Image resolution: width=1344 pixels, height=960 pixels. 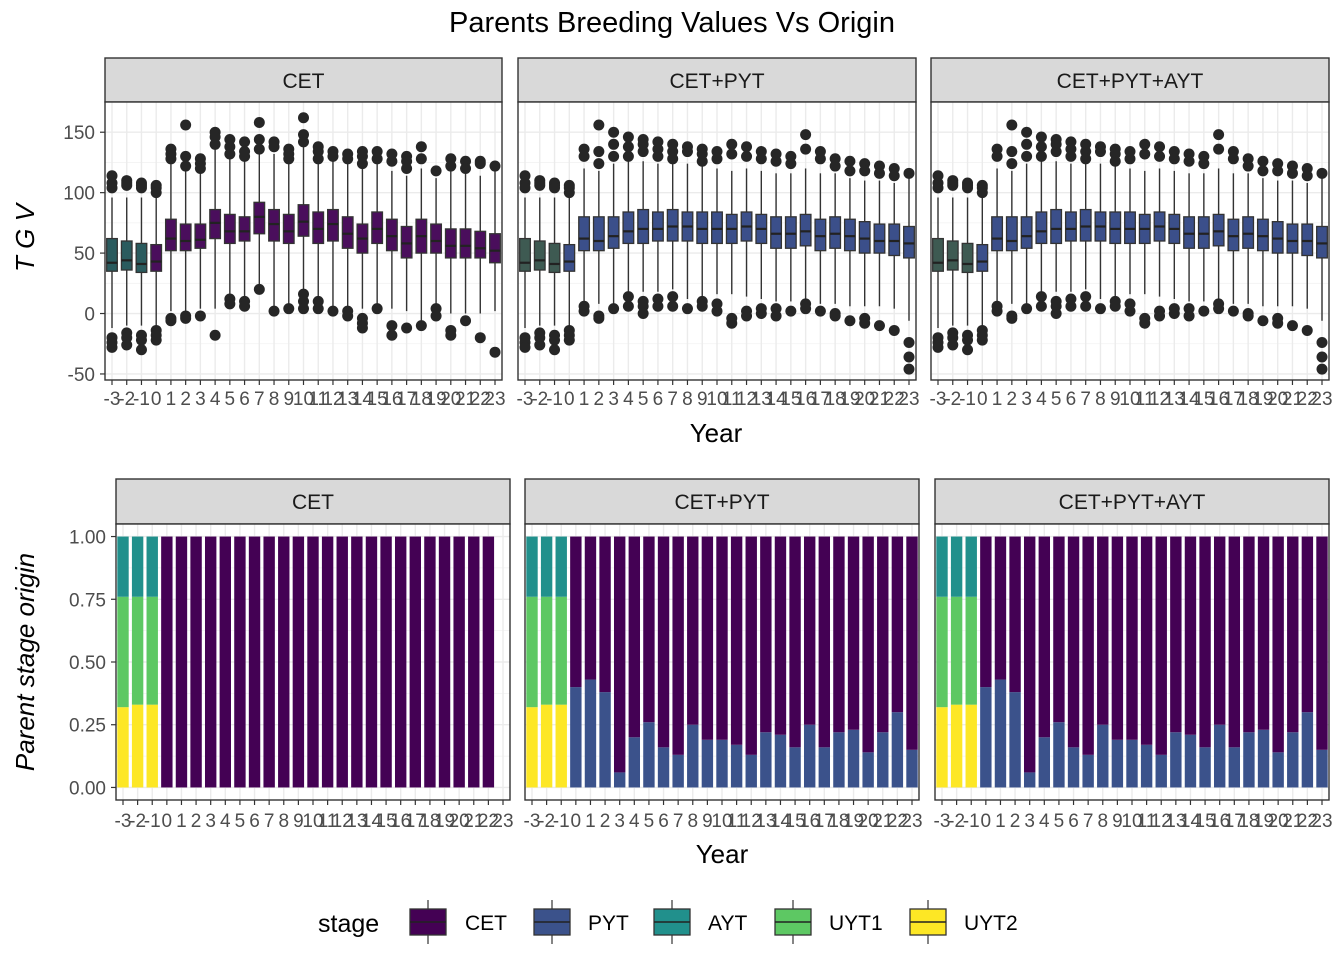 What do you see at coordinates (722, 854) in the screenshot?
I see `bottom-x-axis-title: Year` at bounding box center [722, 854].